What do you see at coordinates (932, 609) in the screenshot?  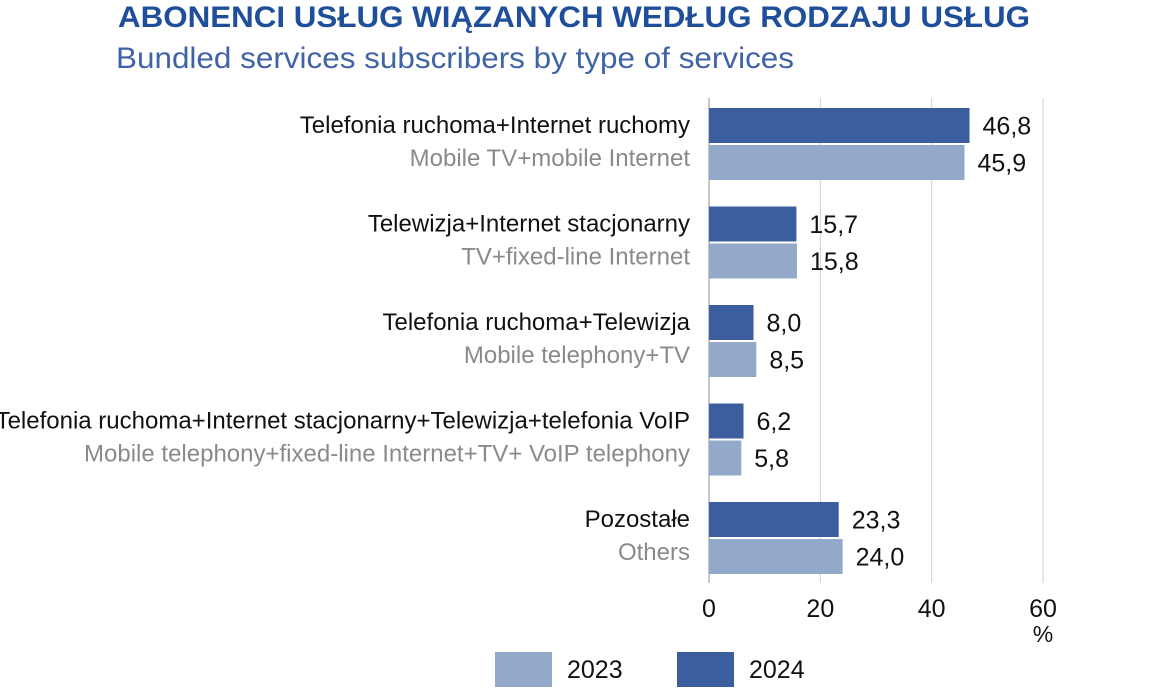 I see `x-tick-label: 40` at bounding box center [932, 609].